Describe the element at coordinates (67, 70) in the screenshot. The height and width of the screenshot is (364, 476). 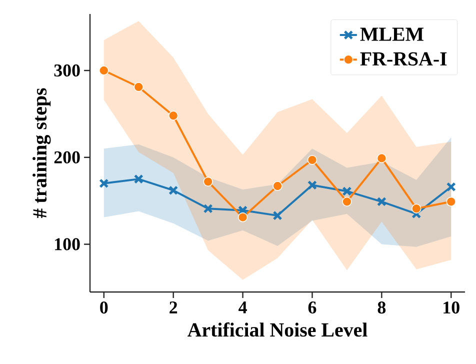
I see `y-tick-label: 300` at that location.